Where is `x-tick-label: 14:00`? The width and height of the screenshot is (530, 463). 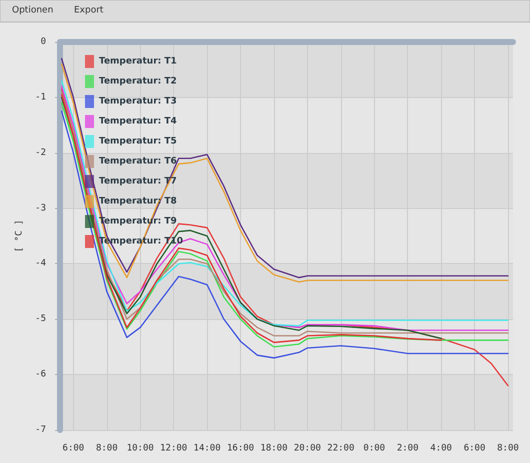 x-tick-label: 14:00 is located at coordinates (207, 449).